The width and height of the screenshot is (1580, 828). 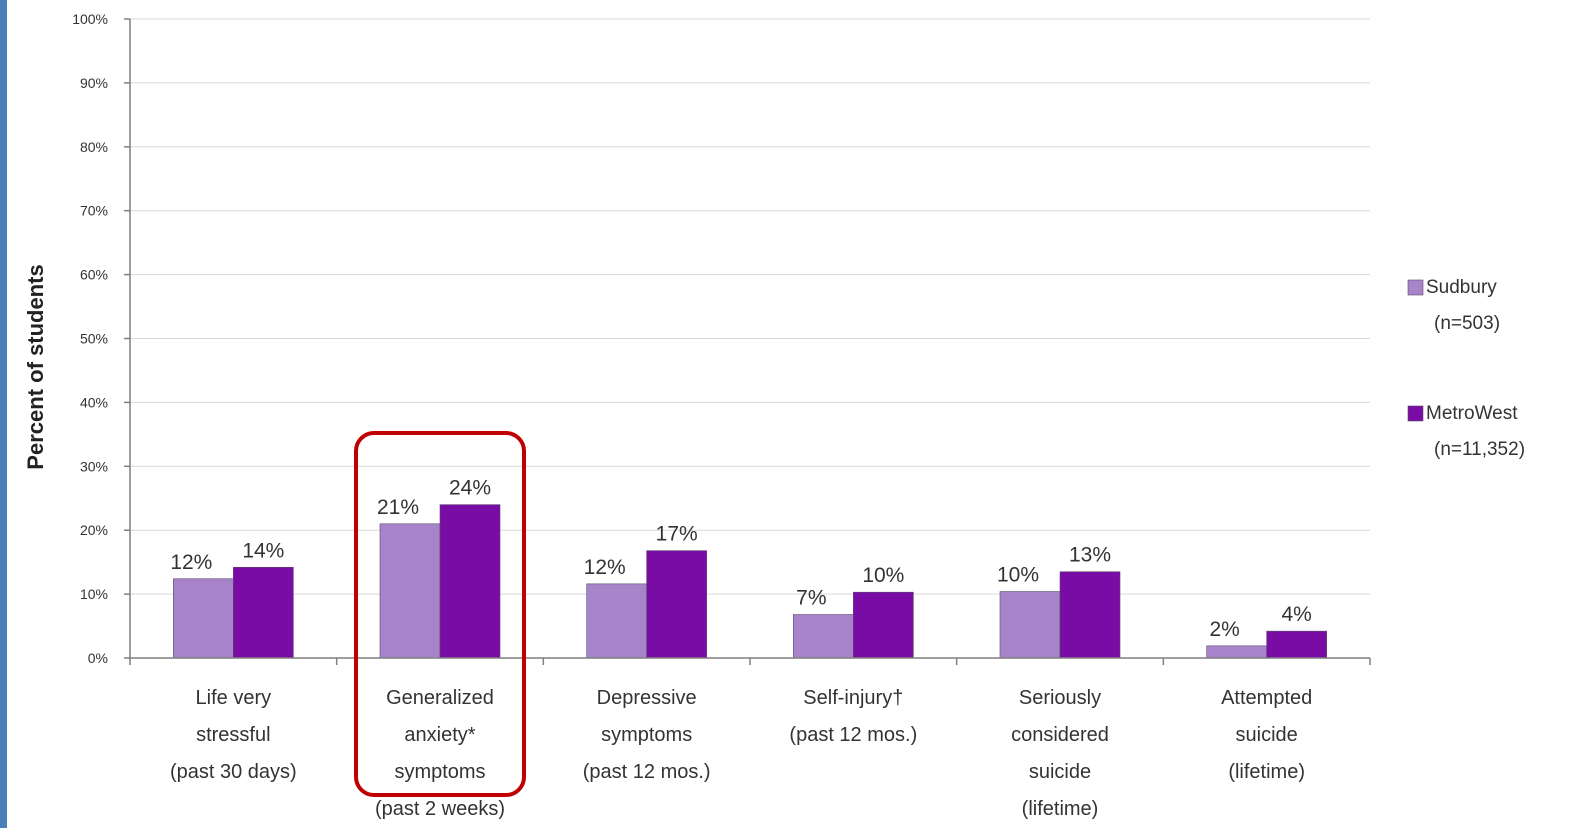 What do you see at coordinates (440, 698) in the screenshot?
I see `x-tick-label: Generalized` at bounding box center [440, 698].